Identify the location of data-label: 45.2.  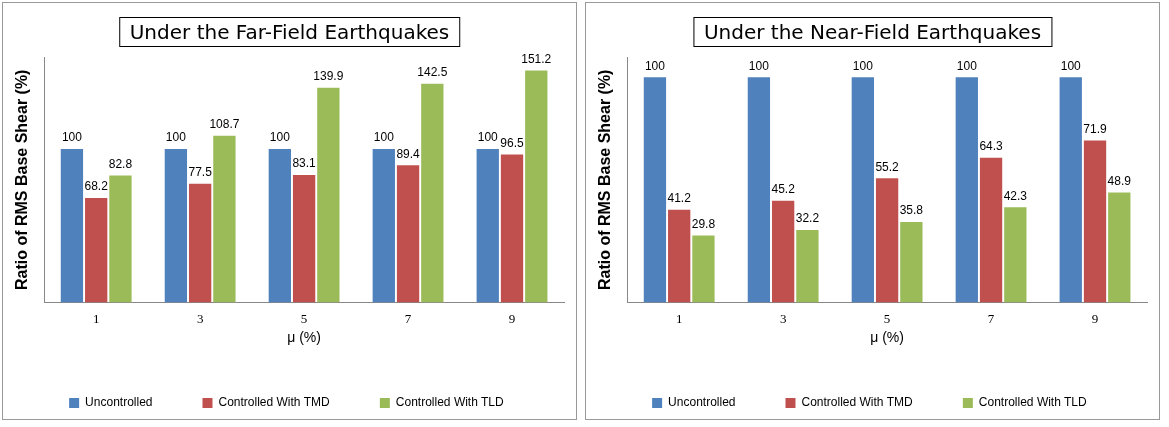
(783, 189).